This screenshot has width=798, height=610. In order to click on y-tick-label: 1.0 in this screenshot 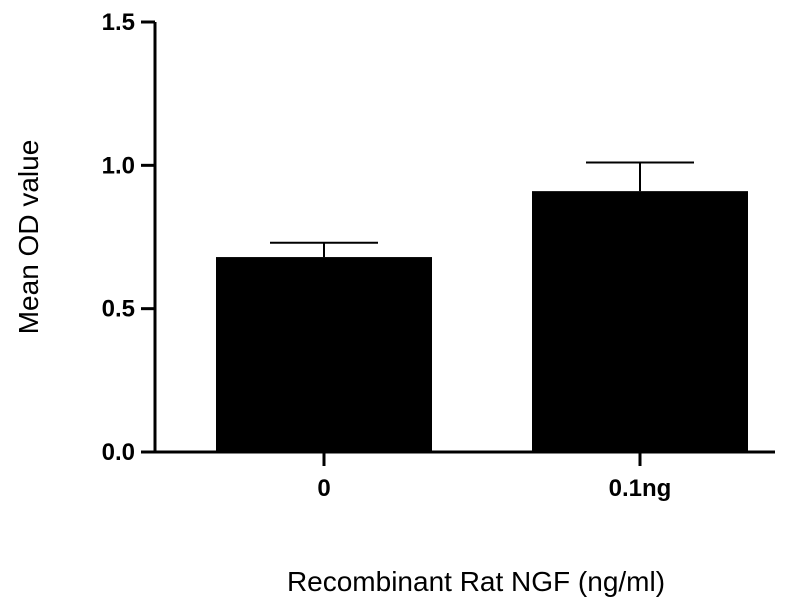, I will do `click(118, 165)`.